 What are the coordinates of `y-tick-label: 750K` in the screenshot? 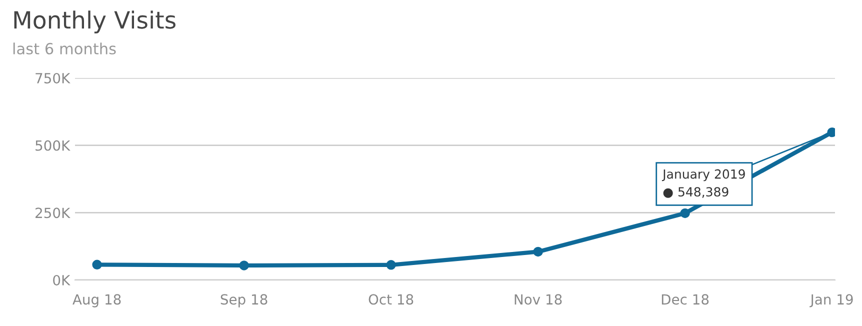 It's located at (53, 78).